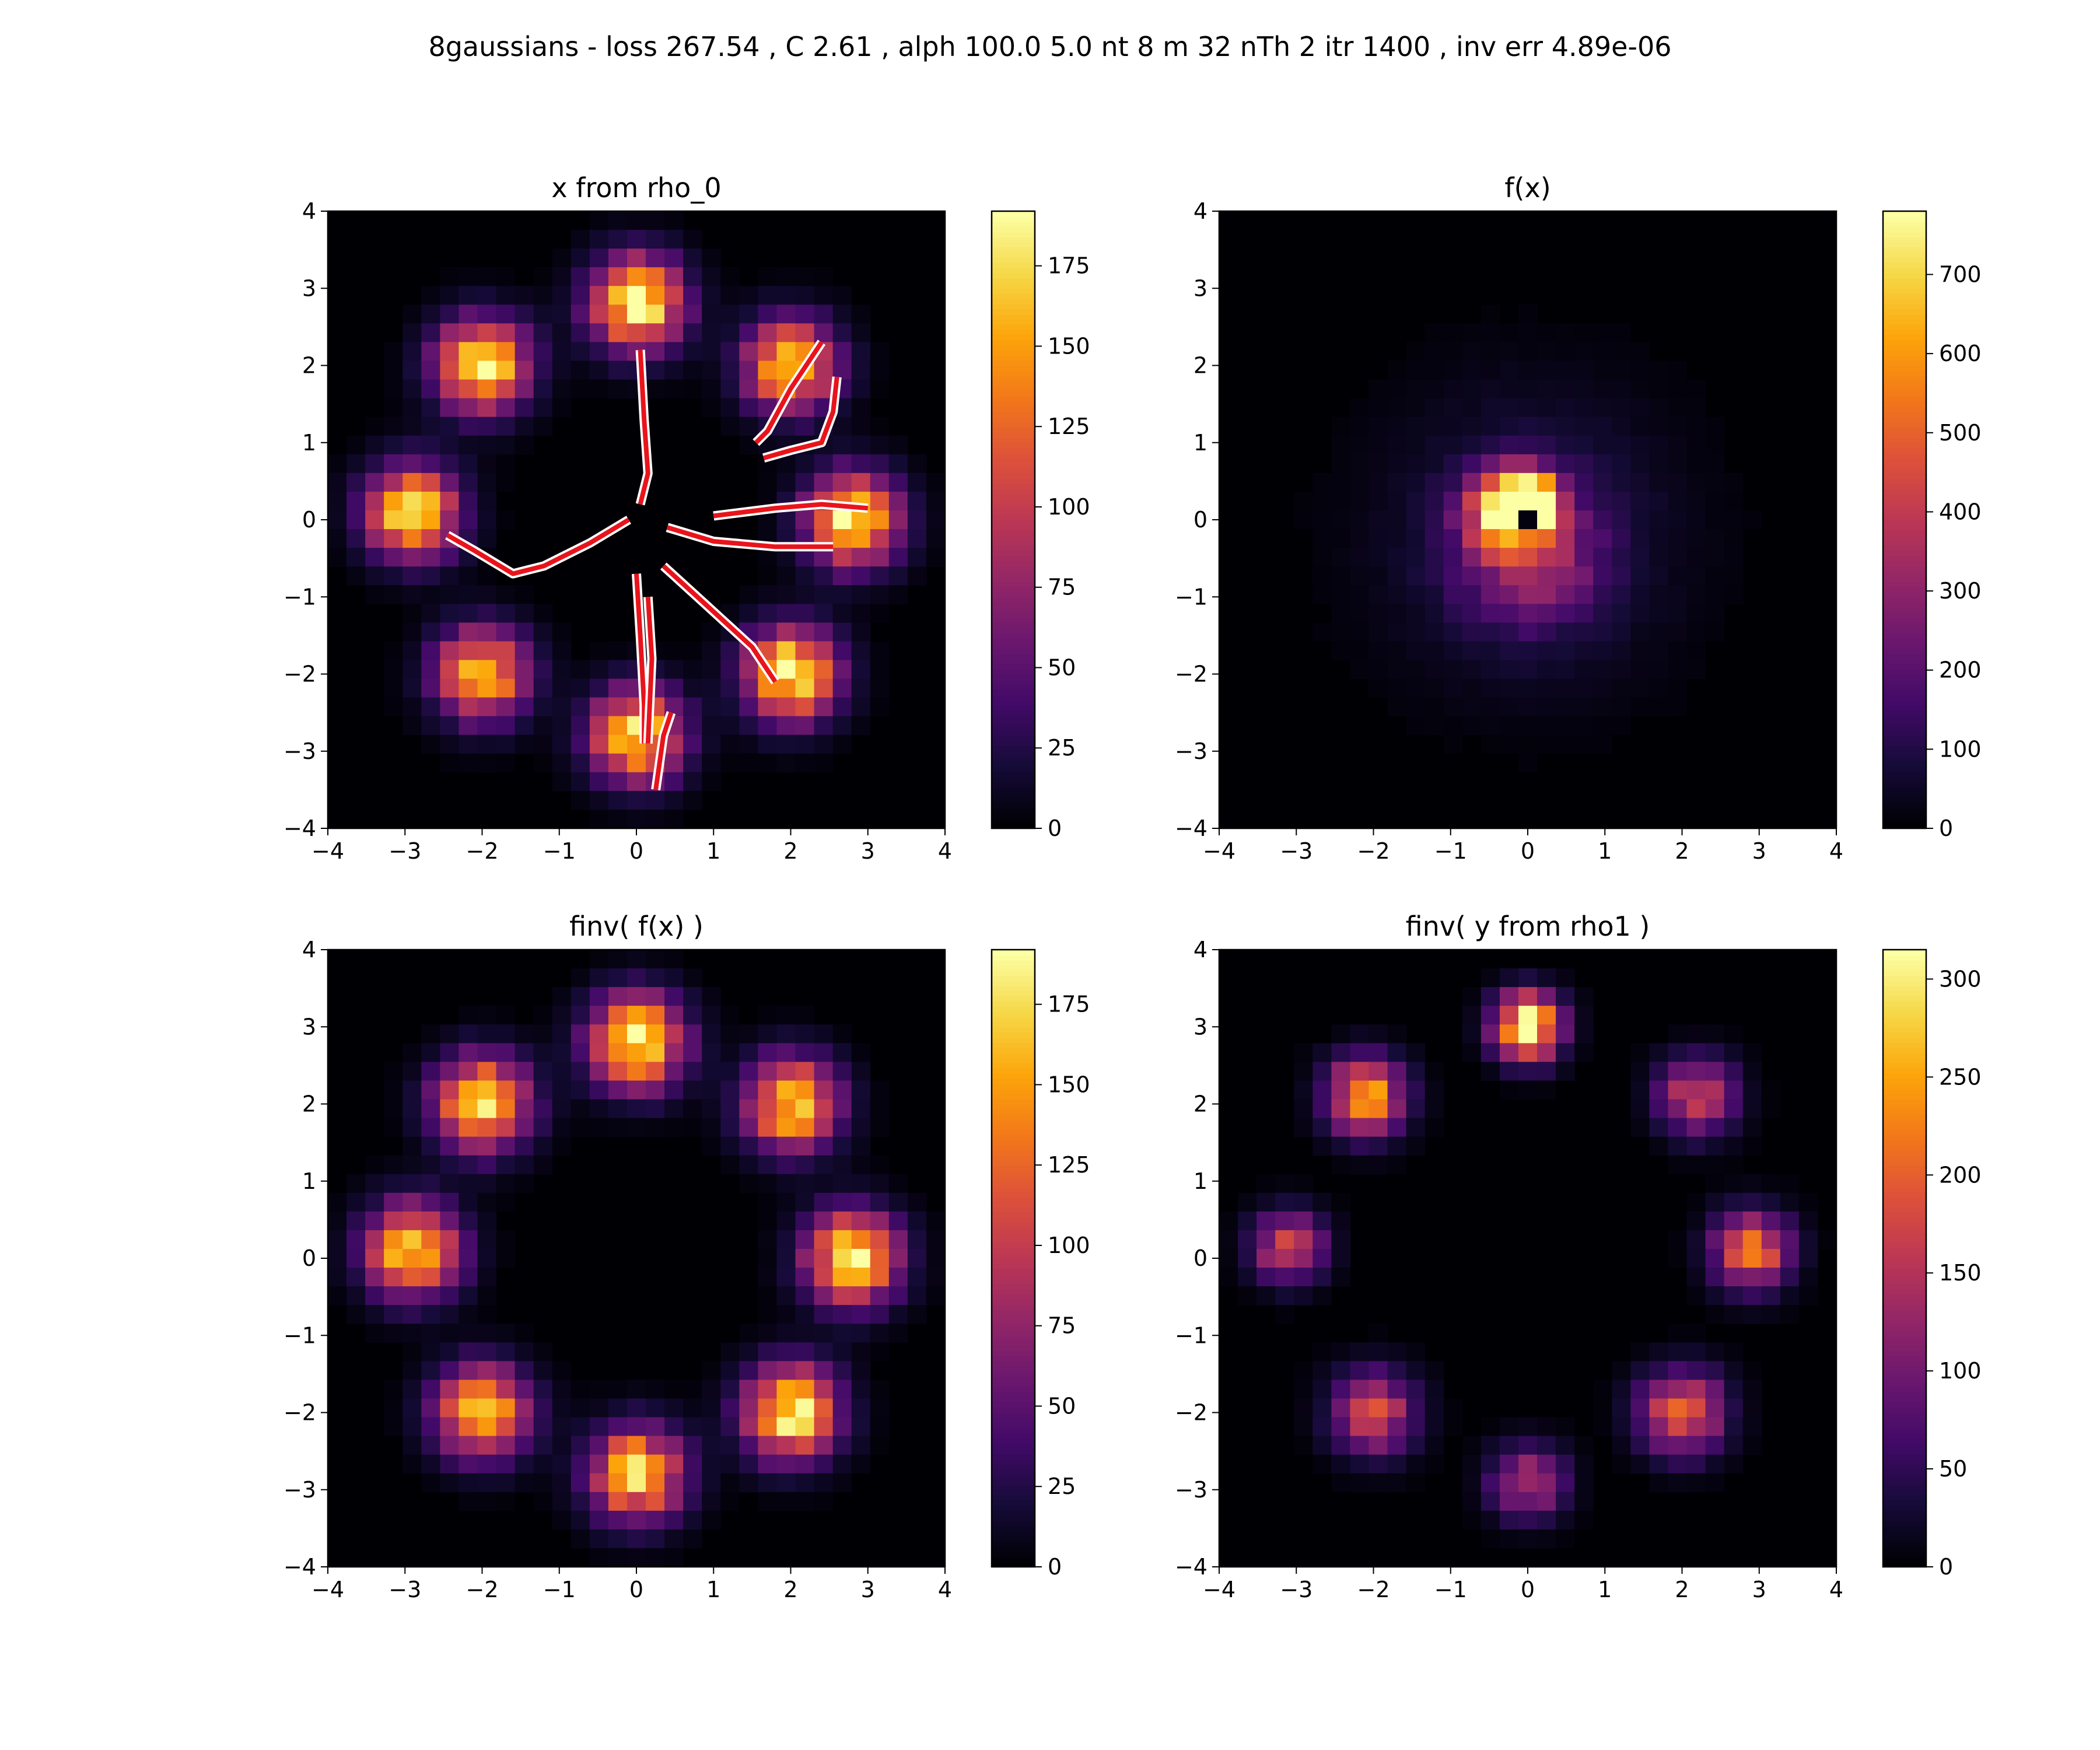 The image size is (2100, 1750). What do you see at coordinates (405, 851) in the screenshot?
I see `x-tick-label: −3` at bounding box center [405, 851].